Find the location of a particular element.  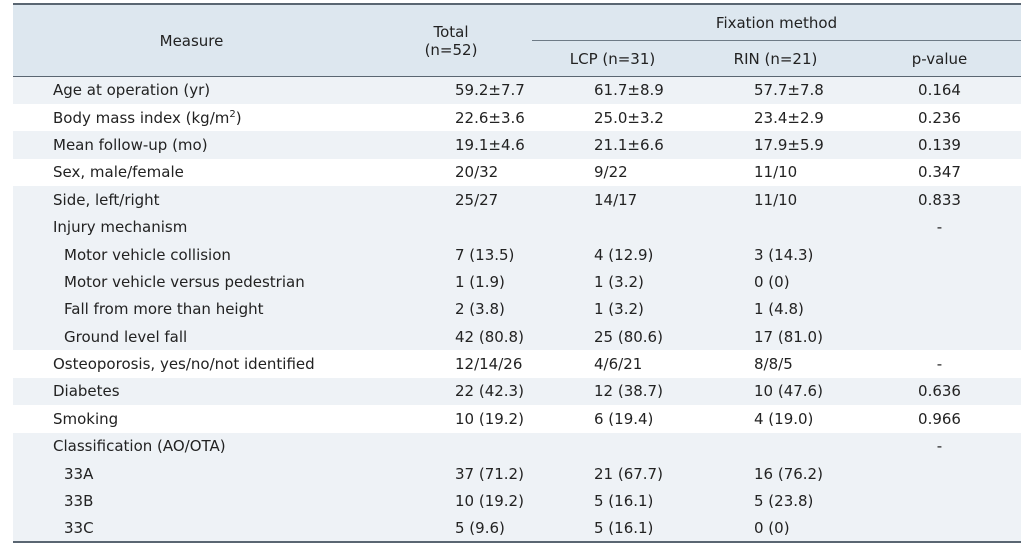

cell-pvalue: 0.164 is located at coordinates (940, 90).